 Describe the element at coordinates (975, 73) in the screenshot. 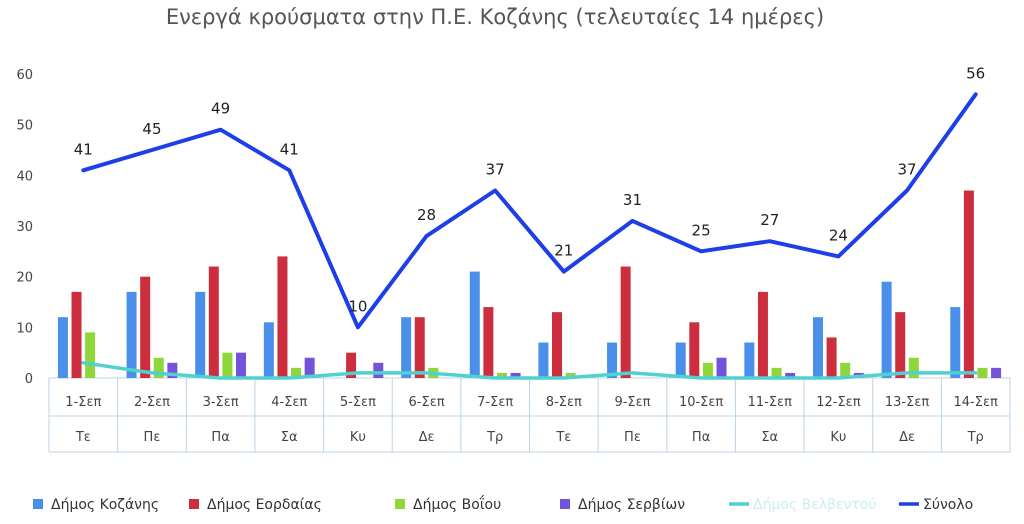

I see `data-label: 56` at that location.